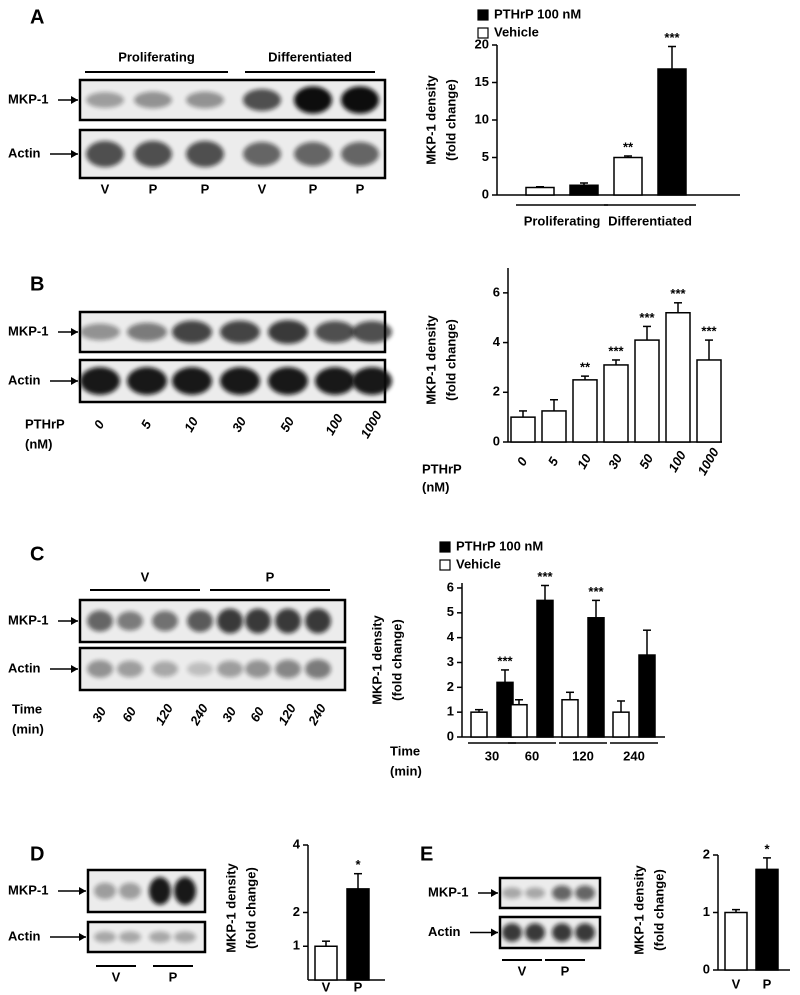  What do you see at coordinates (426, 854) in the screenshot?
I see `panel-letter: E` at bounding box center [426, 854].